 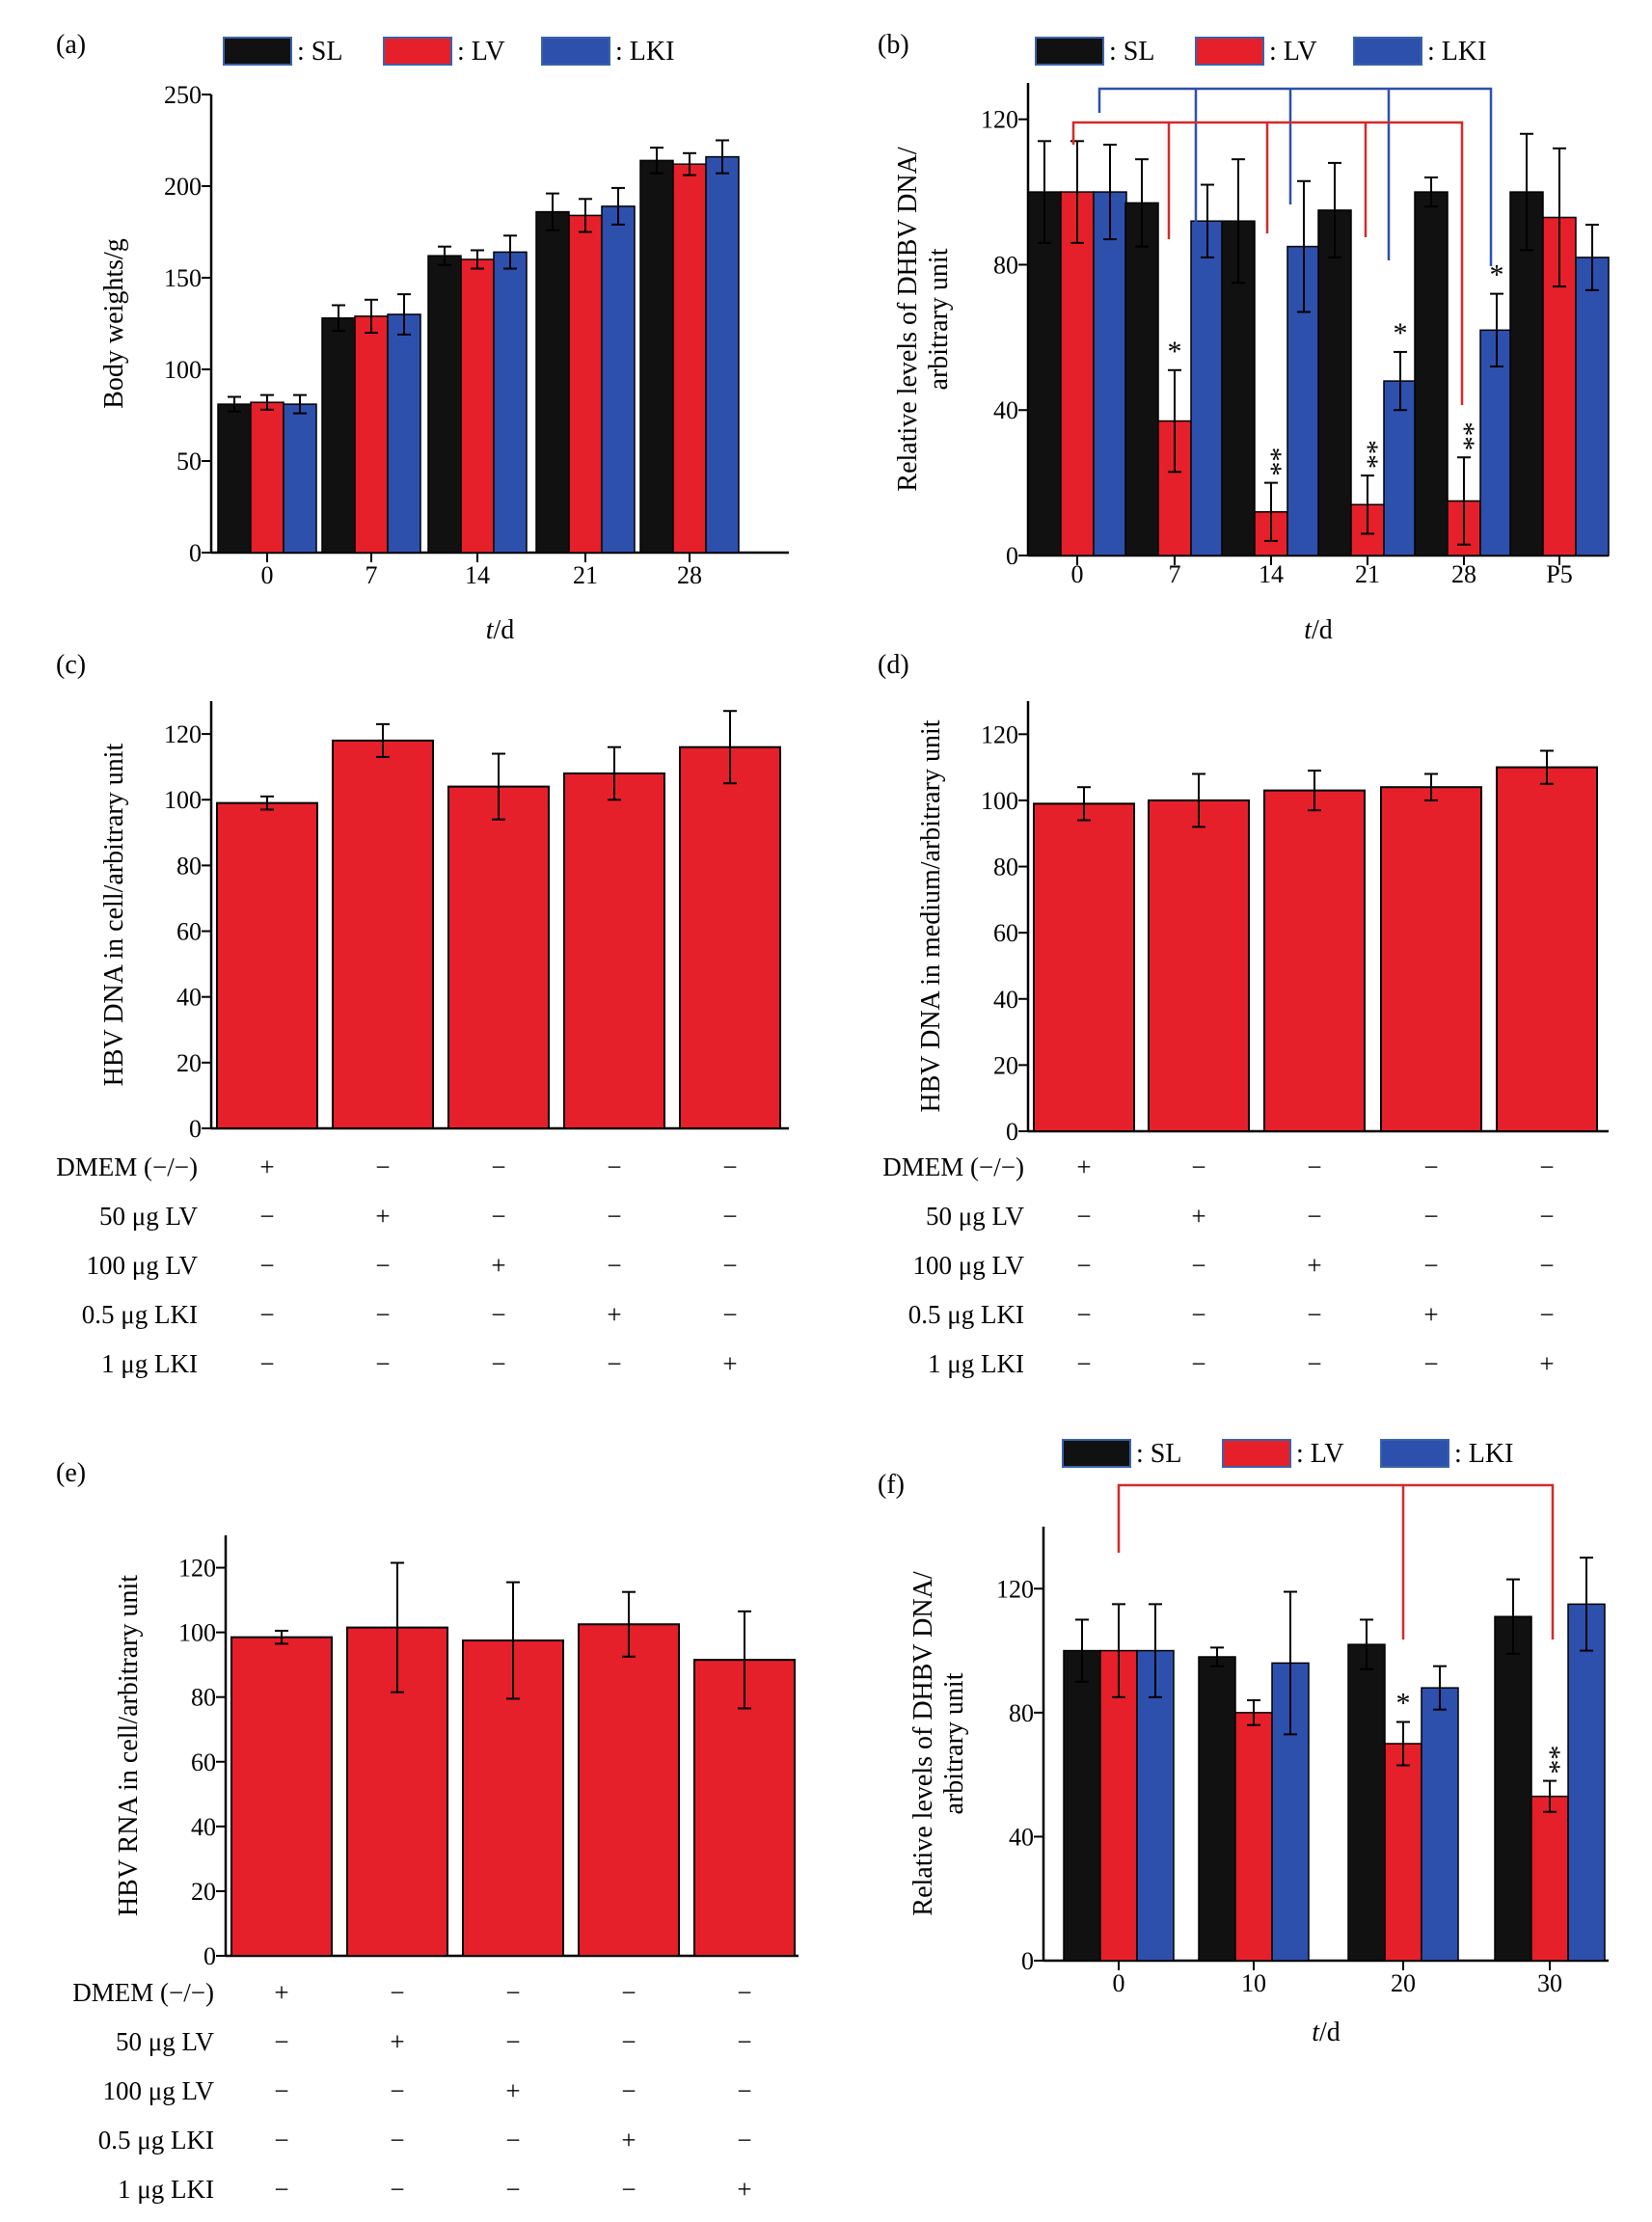 I want to click on legend: : SL: LV: LKI, so click(x=1287, y=1454).